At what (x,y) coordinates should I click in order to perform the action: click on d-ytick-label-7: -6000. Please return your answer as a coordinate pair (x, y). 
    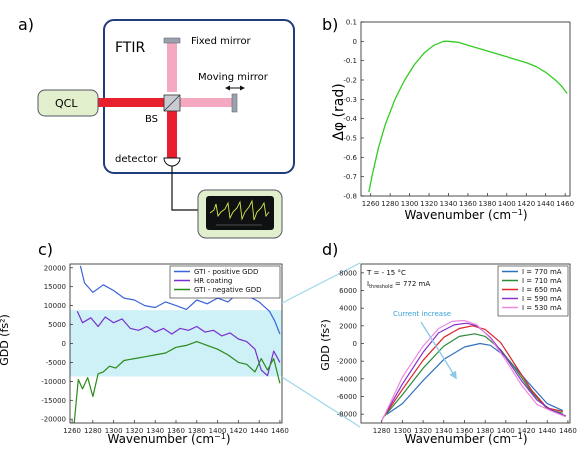
    Looking at the image, I should click on (347, 397).